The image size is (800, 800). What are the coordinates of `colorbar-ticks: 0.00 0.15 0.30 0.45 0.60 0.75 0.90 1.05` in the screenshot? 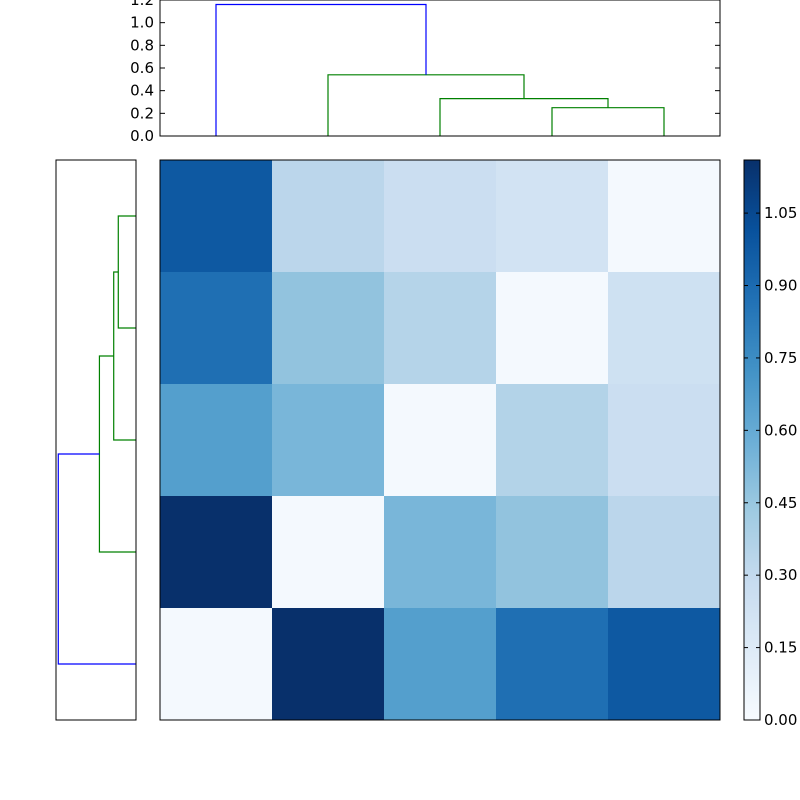 It's located at (770, 466).